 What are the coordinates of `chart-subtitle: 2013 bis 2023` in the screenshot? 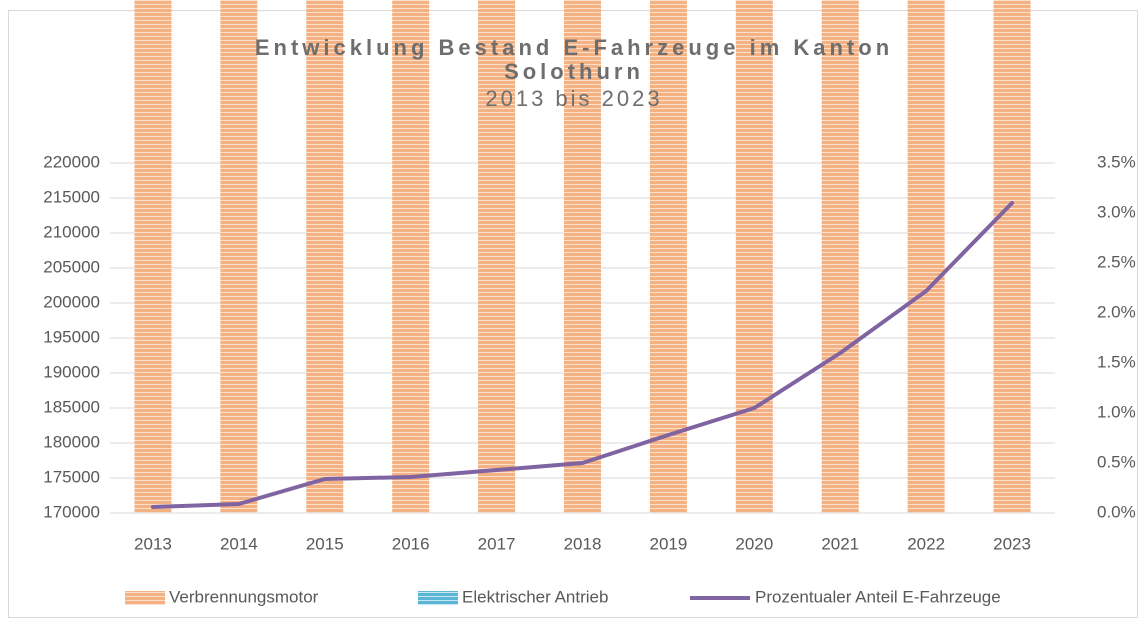 It's located at (574, 98).